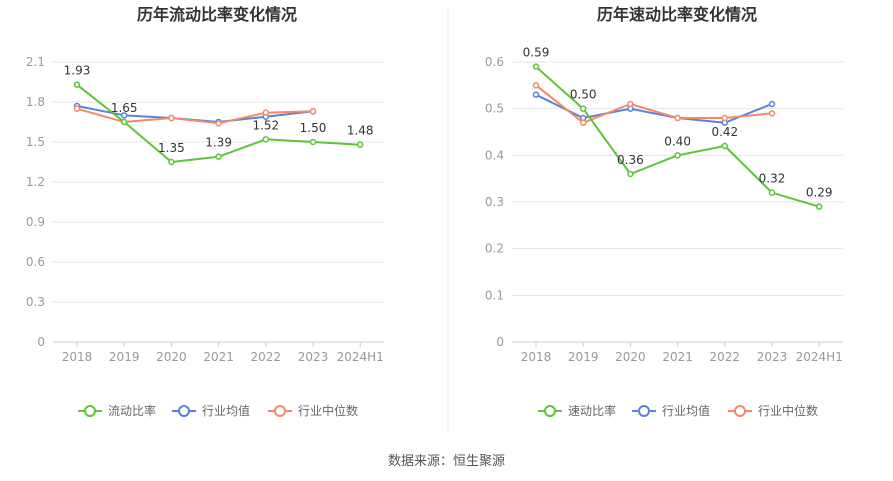  I want to click on chart-2-data-label: 0.32, so click(772, 179).